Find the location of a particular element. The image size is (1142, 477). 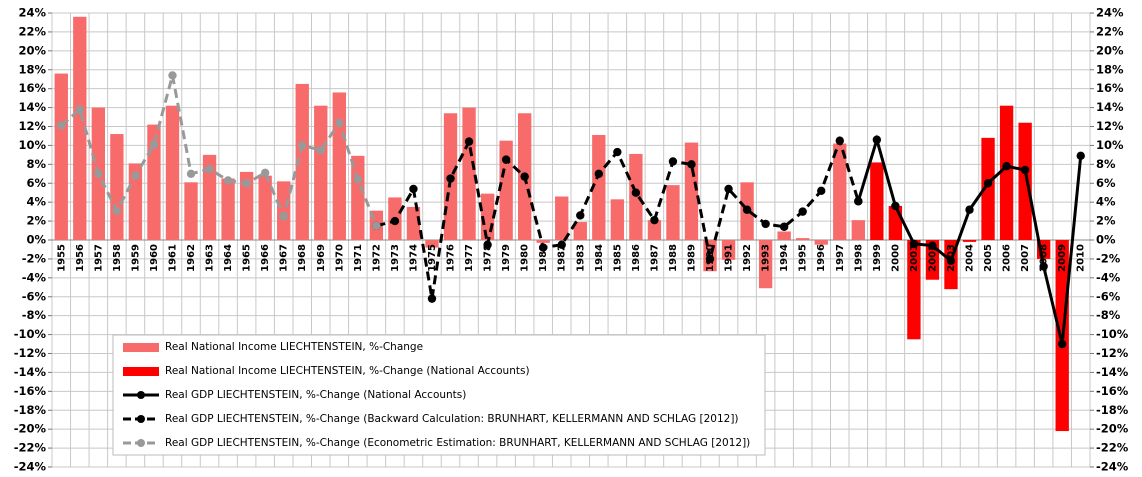

x-tick-label: 1975 is located at coordinates (432, 258).